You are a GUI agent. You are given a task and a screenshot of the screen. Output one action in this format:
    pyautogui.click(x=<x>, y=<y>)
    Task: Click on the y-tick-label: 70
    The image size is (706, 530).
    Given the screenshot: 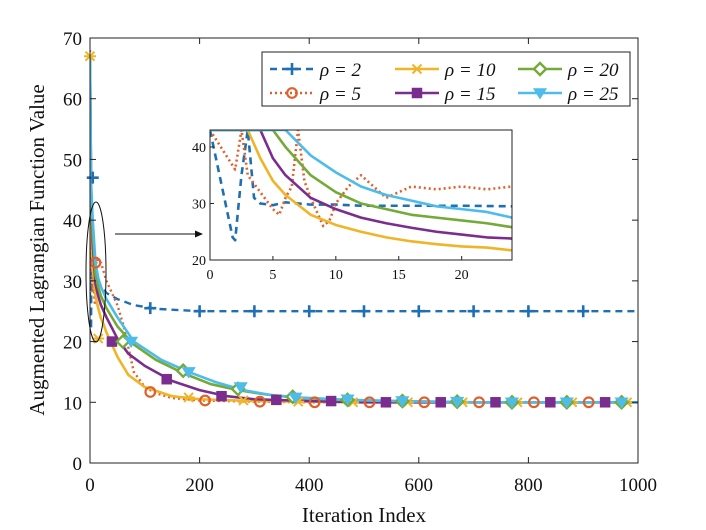 What is the action you would take?
    pyautogui.click(x=72, y=39)
    